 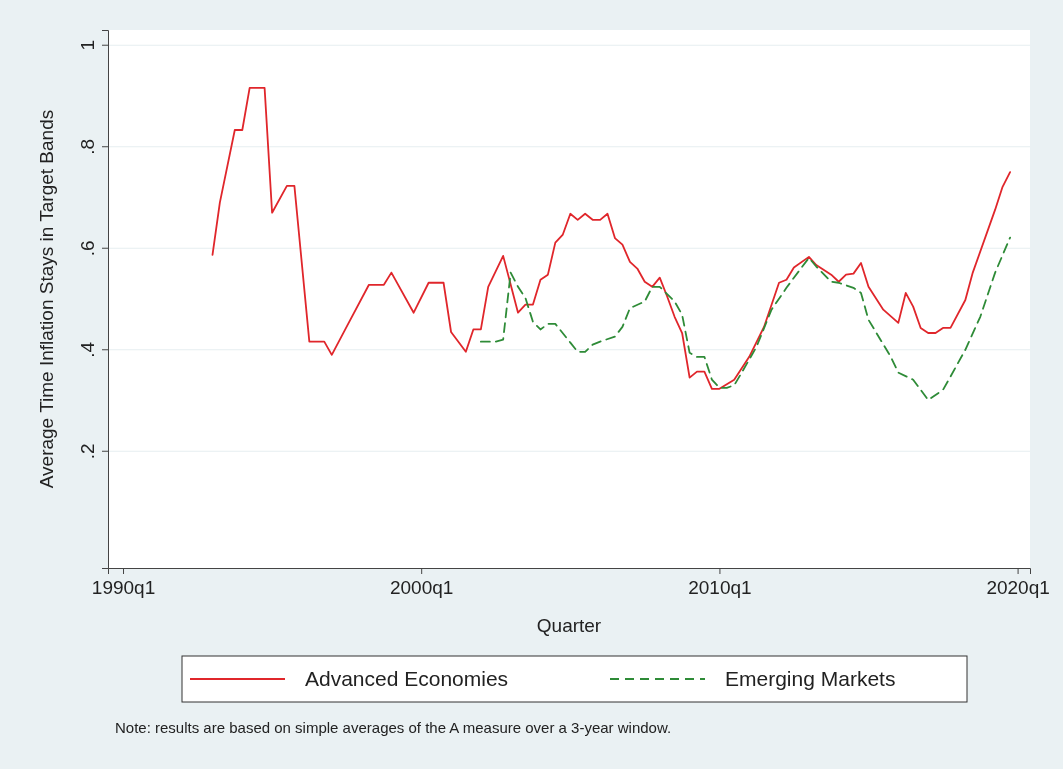 What do you see at coordinates (87, 349) in the screenshot?
I see `y-tick-label: .4` at bounding box center [87, 349].